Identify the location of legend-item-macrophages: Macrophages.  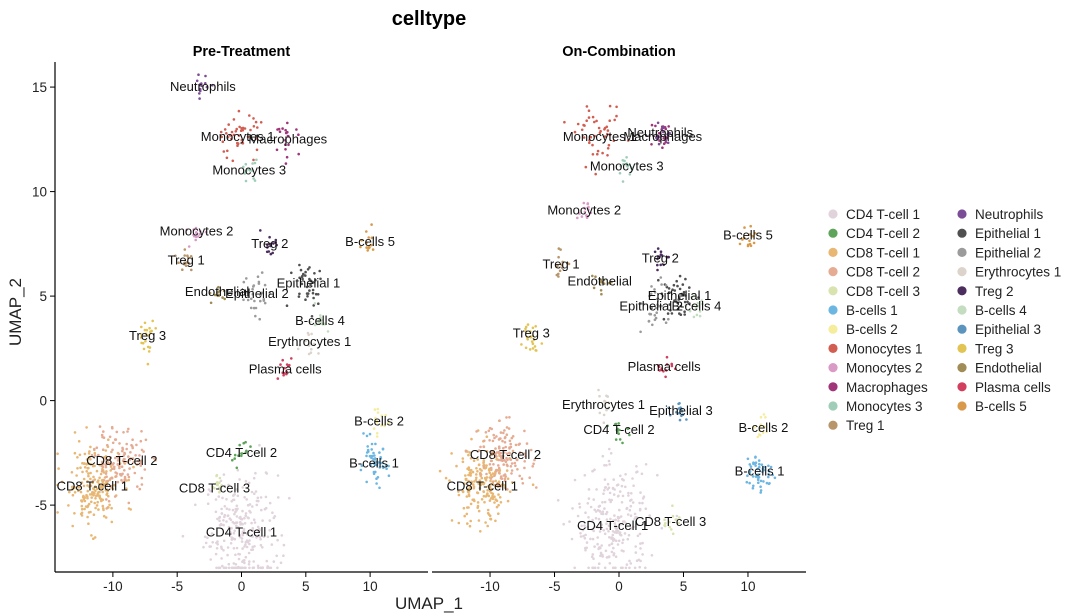
(878, 387).